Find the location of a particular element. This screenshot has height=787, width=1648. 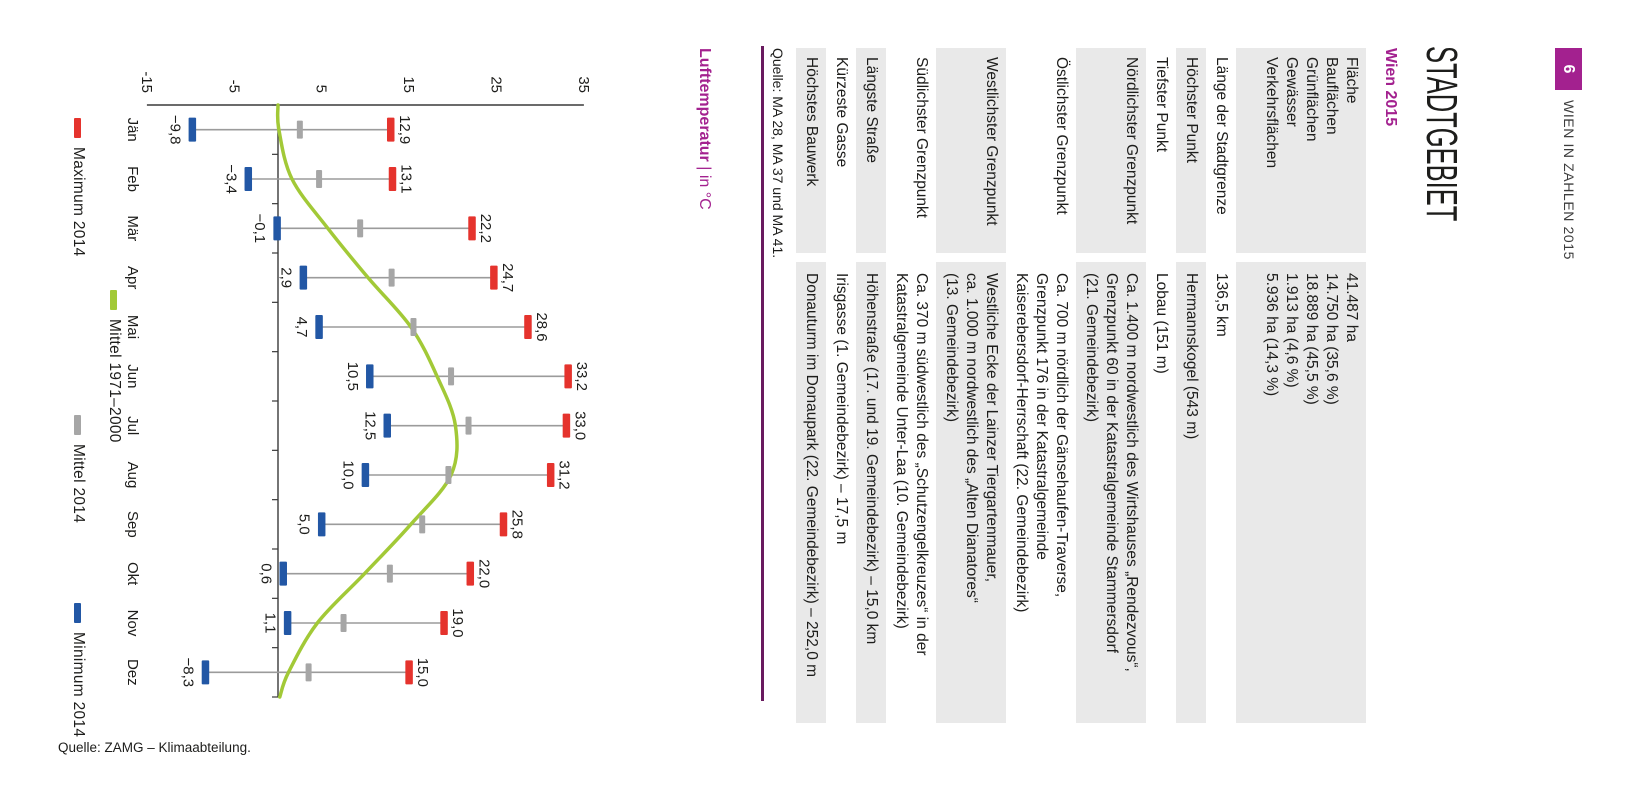

table-row: Tiefster Punkt Lobau (151 m) is located at coordinates (1161, 385).